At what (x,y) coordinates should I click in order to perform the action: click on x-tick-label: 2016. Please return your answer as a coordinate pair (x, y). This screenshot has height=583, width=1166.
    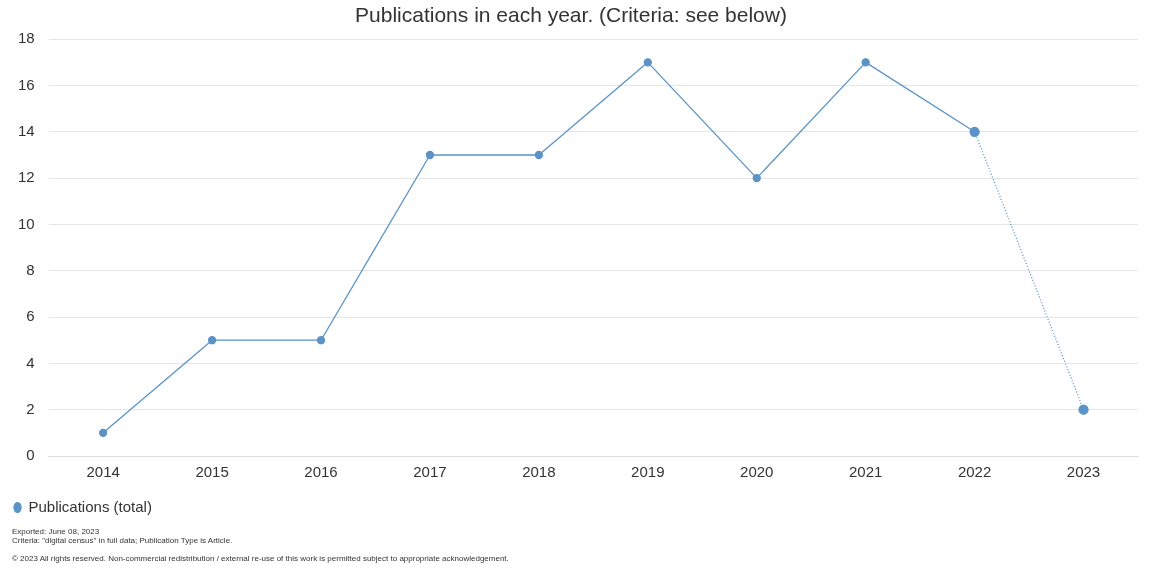
    Looking at the image, I should click on (321, 472).